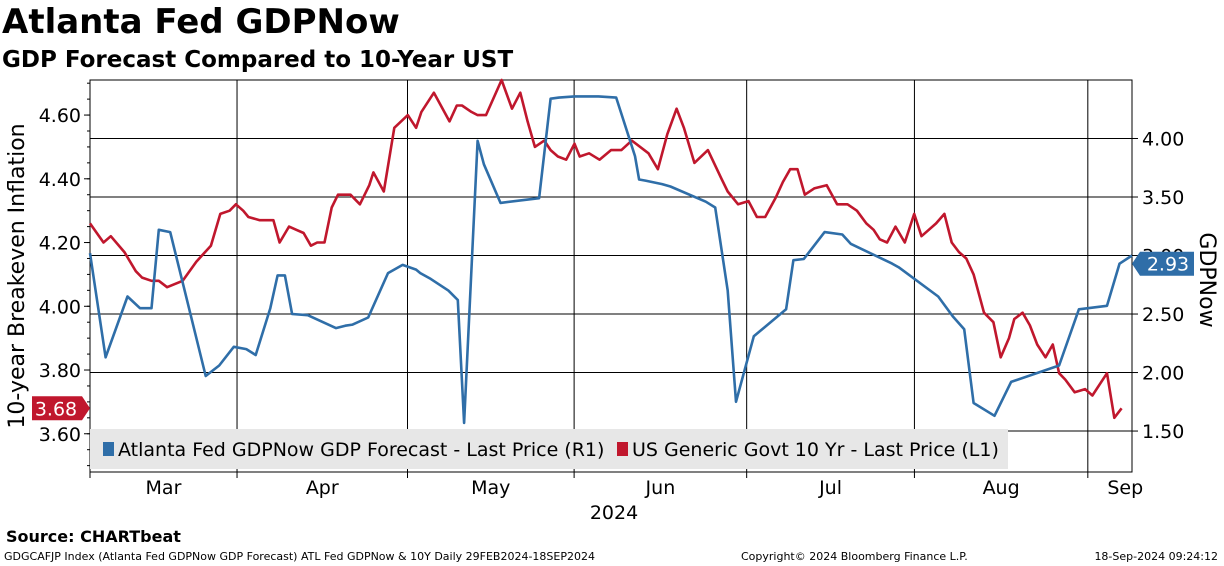  I want to click on x-tick-label: Aug, so click(1001, 488).